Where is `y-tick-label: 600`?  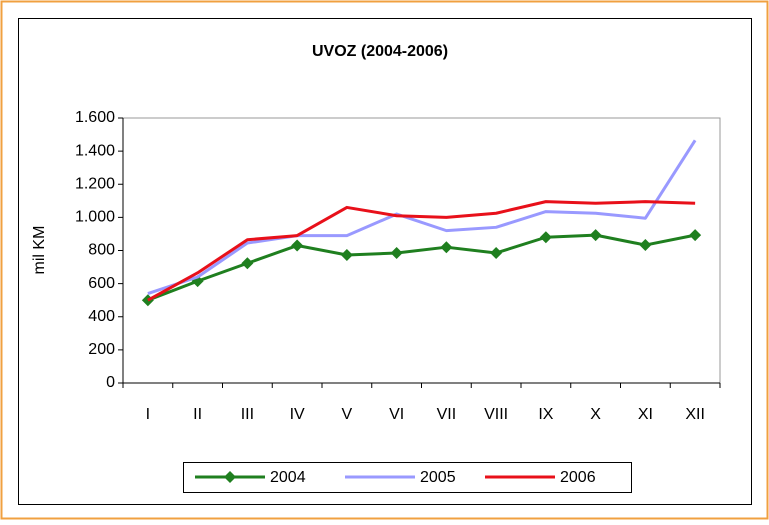 y-tick-label: 600 is located at coordinates (101, 283).